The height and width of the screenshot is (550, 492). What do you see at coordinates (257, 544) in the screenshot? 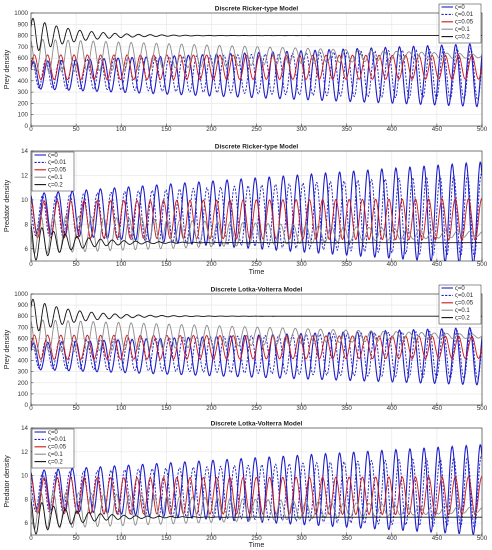
I see `x-axis-label: Time` at bounding box center [257, 544].